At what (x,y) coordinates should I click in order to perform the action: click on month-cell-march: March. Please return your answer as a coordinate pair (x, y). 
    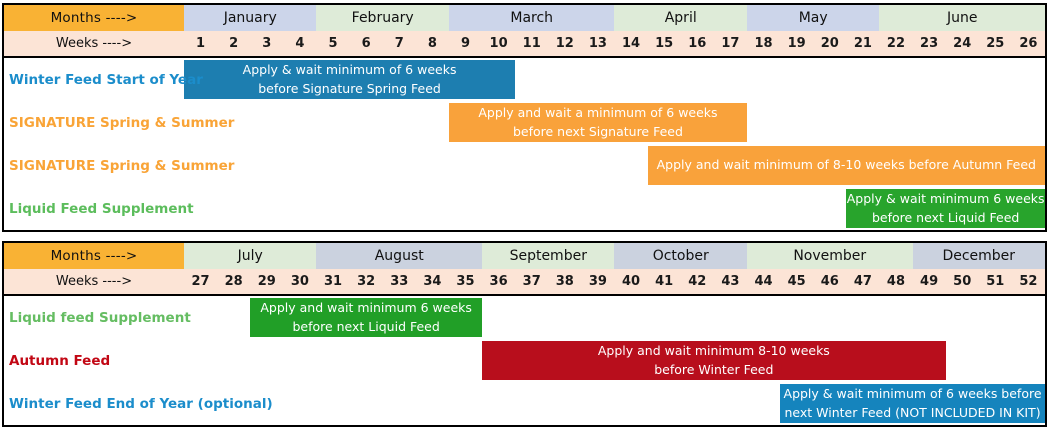
    Looking at the image, I should click on (531, 18).